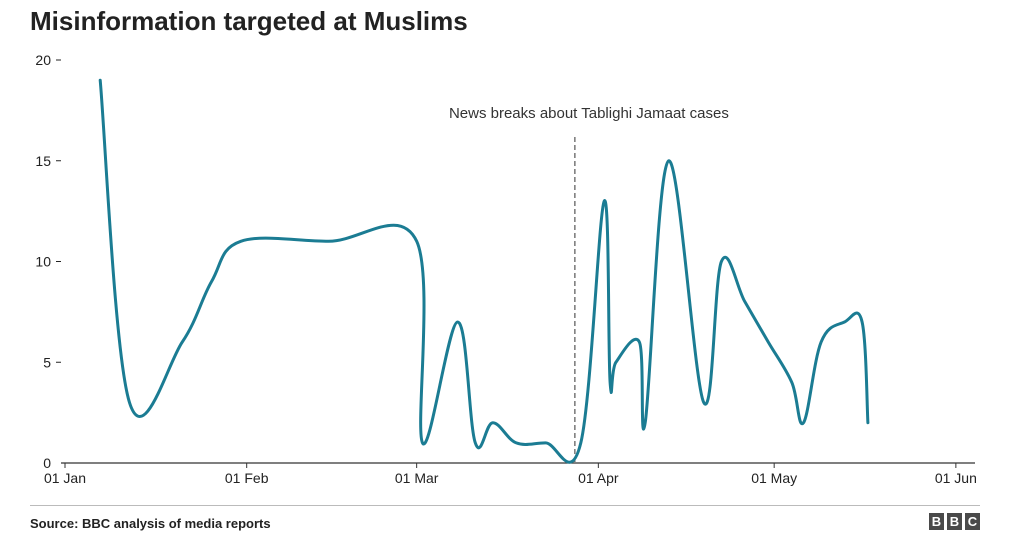 This screenshot has width=1024, height=555. Describe the element at coordinates (505, 505) in the screenshot. I see `footer-divider` at that location.